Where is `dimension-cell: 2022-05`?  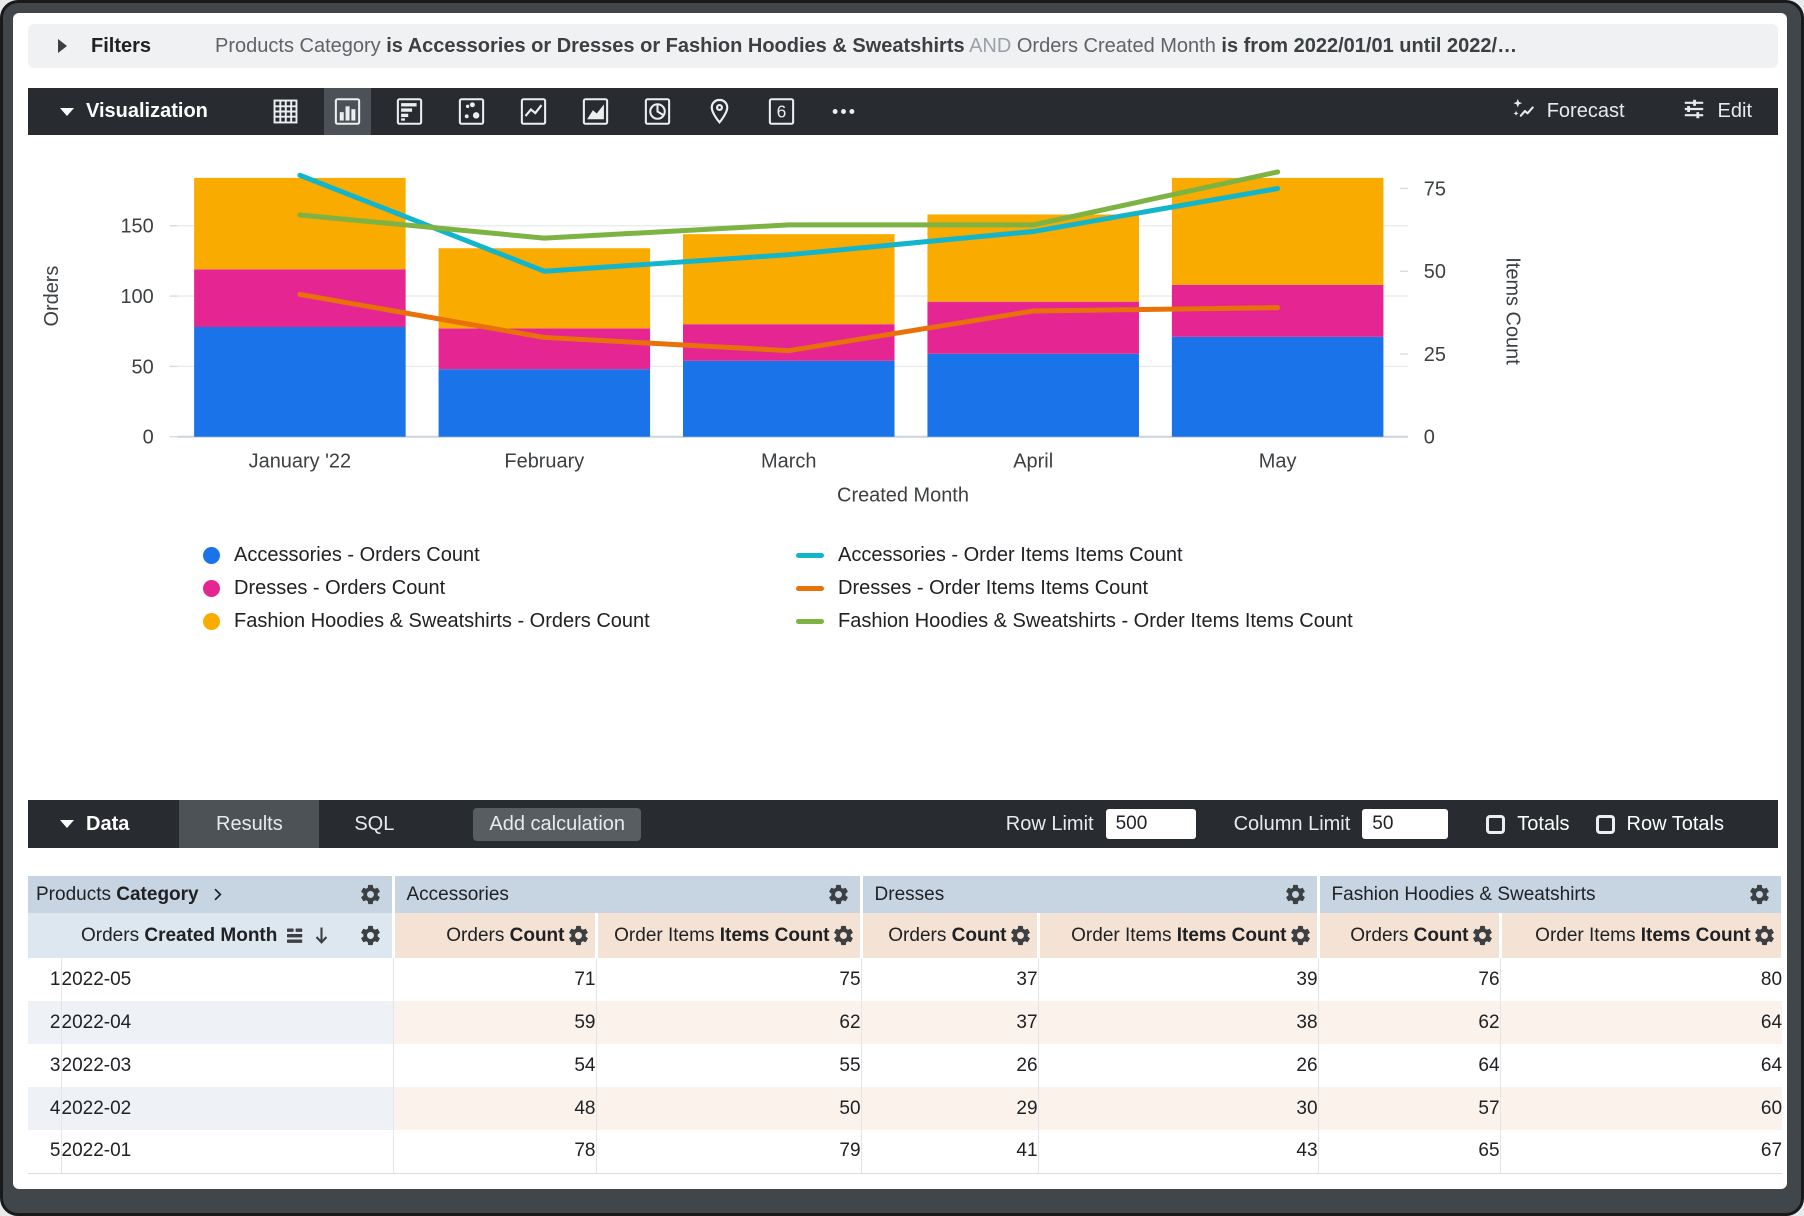 dimension-cell: 2022-05 is located at coordinates (227, 979).